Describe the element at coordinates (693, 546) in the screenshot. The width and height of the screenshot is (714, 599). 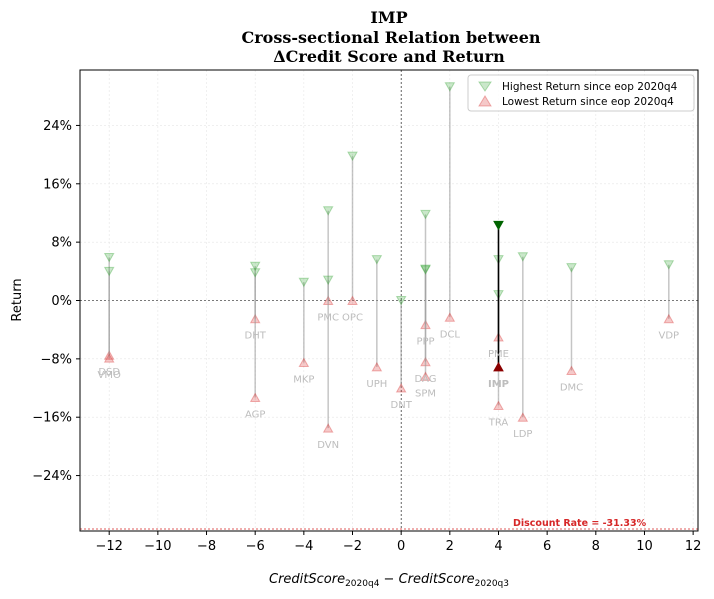
I see `x-tick-label: 12` at that location.